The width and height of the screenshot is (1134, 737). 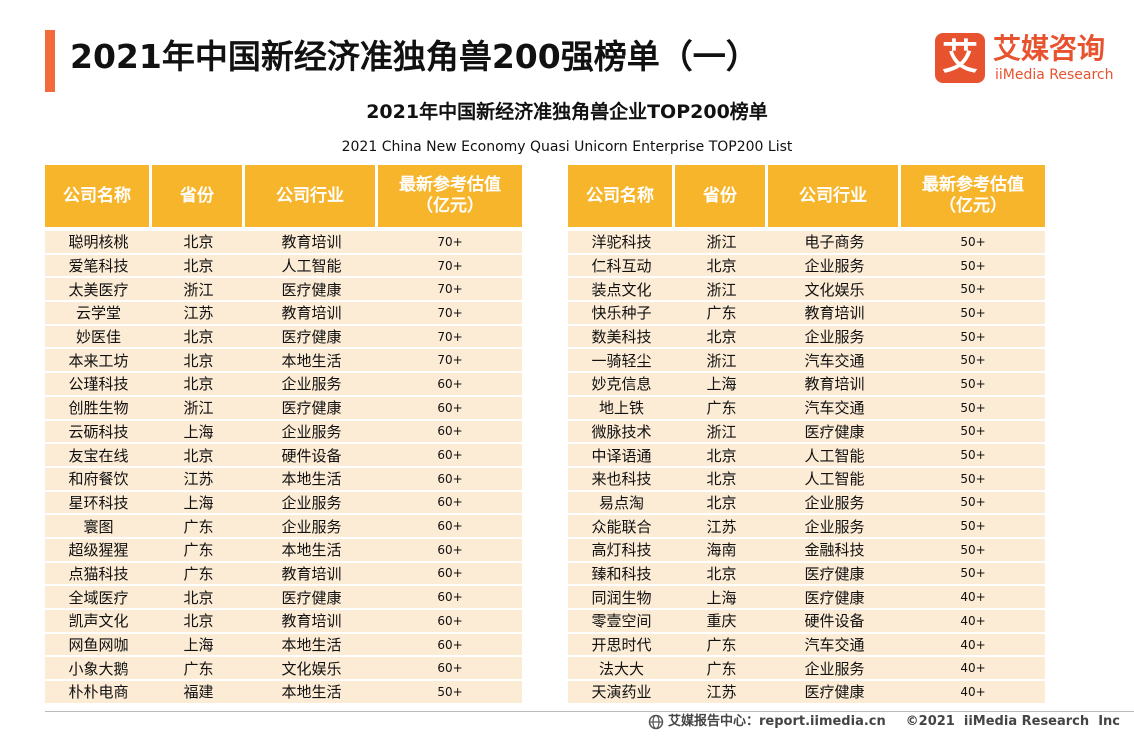 I want to click on cell: 众能联合, so click(x=621, y=526).